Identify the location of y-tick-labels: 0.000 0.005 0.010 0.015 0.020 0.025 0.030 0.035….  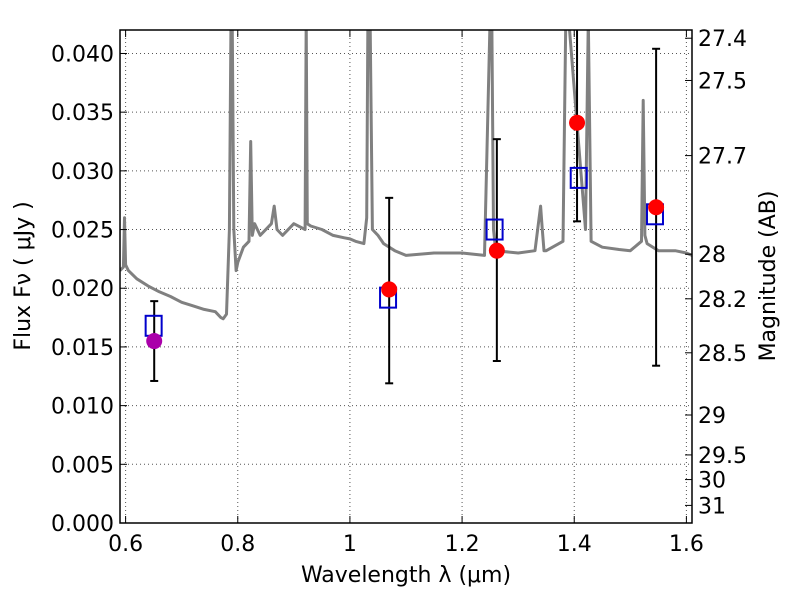
(82, 289).